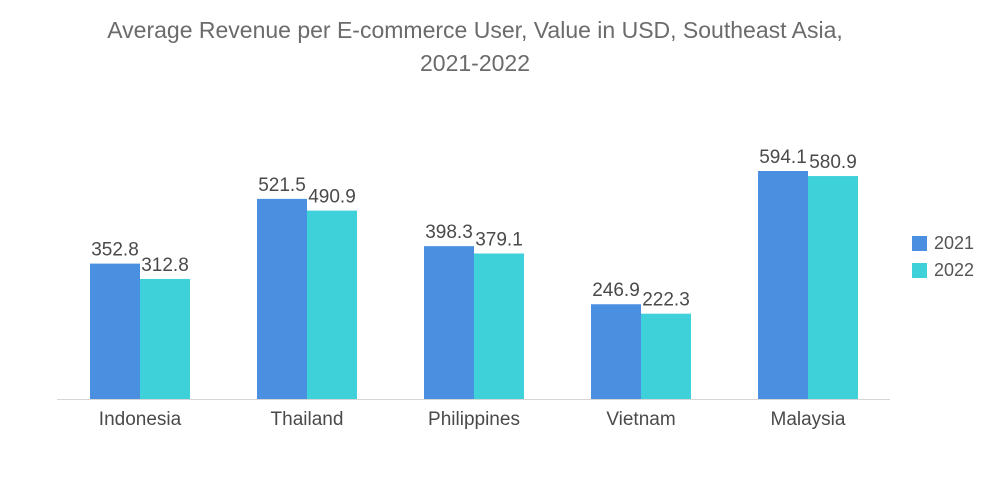 The width and height of the screenshot is (1000, 504). Describe the element at coordinates (833, 287) in the screenshot. I see `bar-malaysia-2022` at that location.